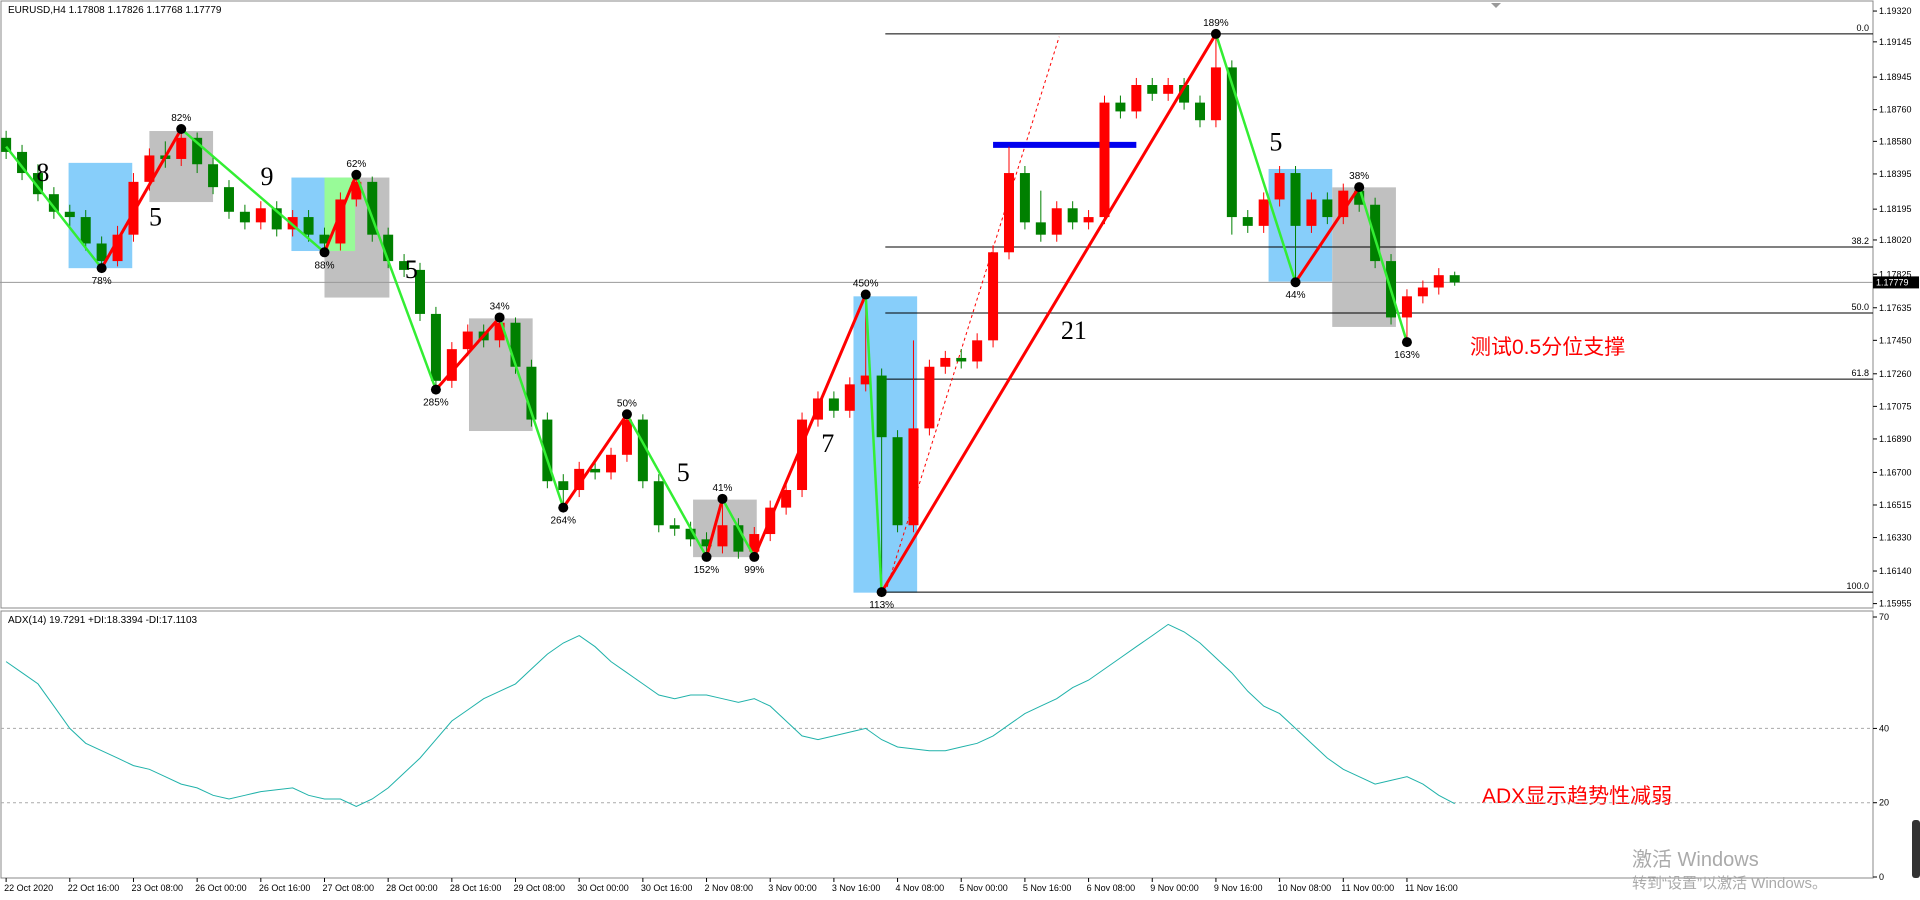 The image size is (1920, 900). Describe the element at coordinates (856, 888) in the screenshot. I see `x-tick-label: 3 Nov 16:00` at that location.